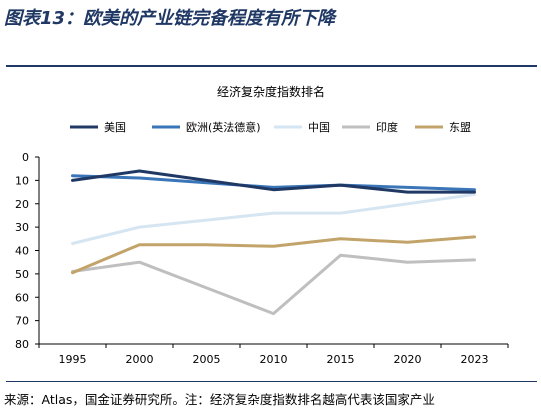  What do you see at coordinates (274, 359) in the screenshot?
I see `x-tick-label: 2010` at bounding box center [274, 359].